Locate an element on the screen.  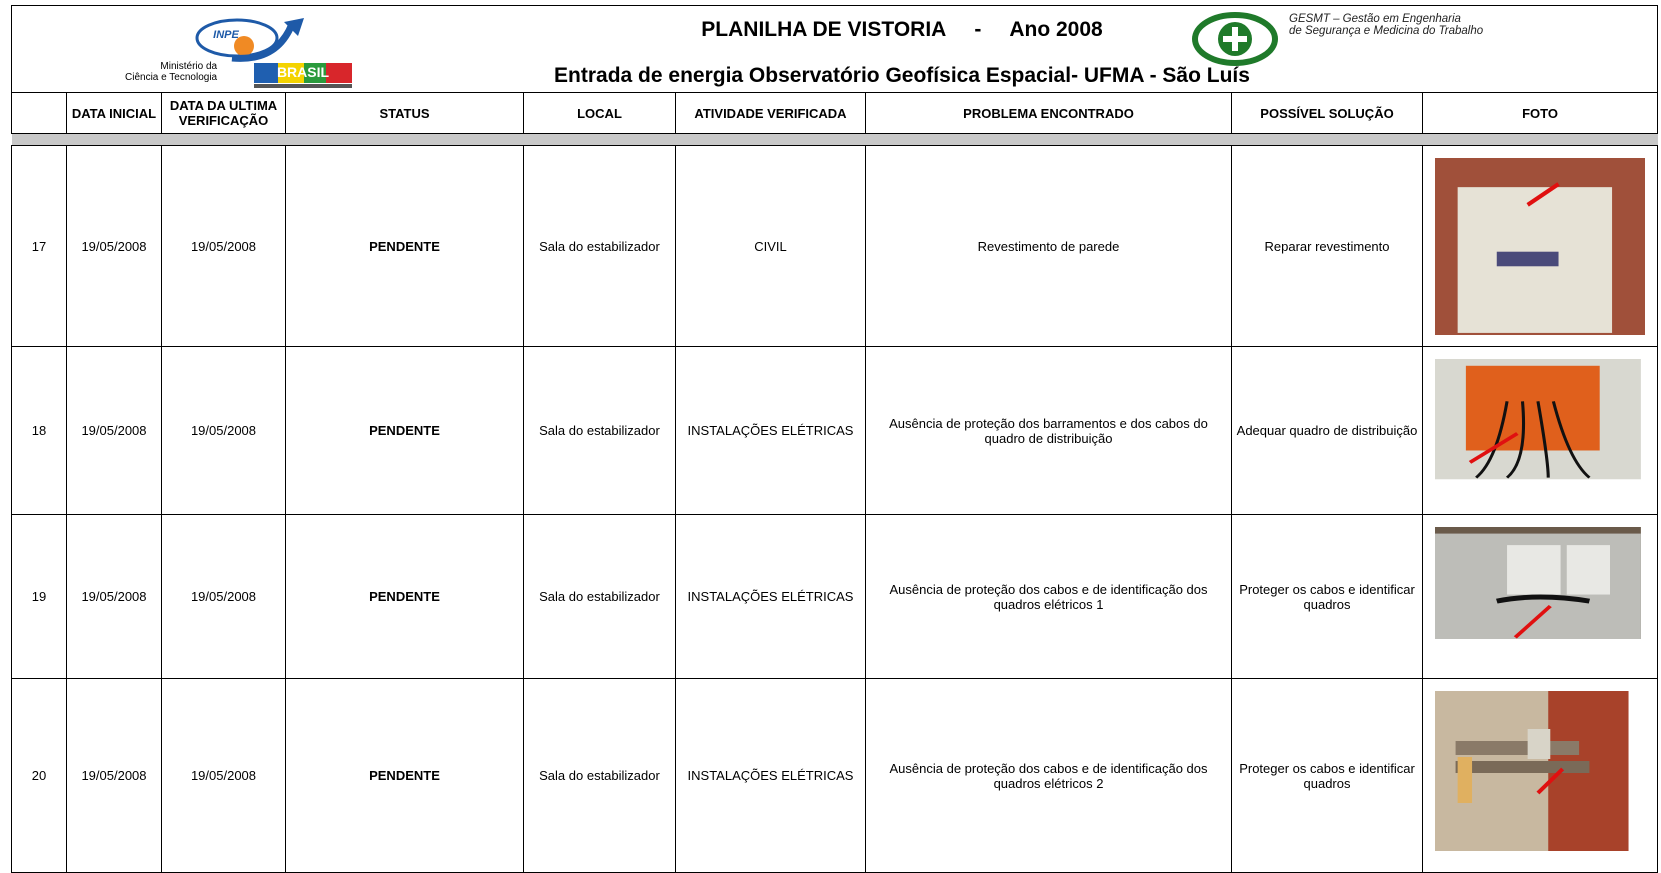
brasil-logo: BRASIL is located at coordinates (303, 75).